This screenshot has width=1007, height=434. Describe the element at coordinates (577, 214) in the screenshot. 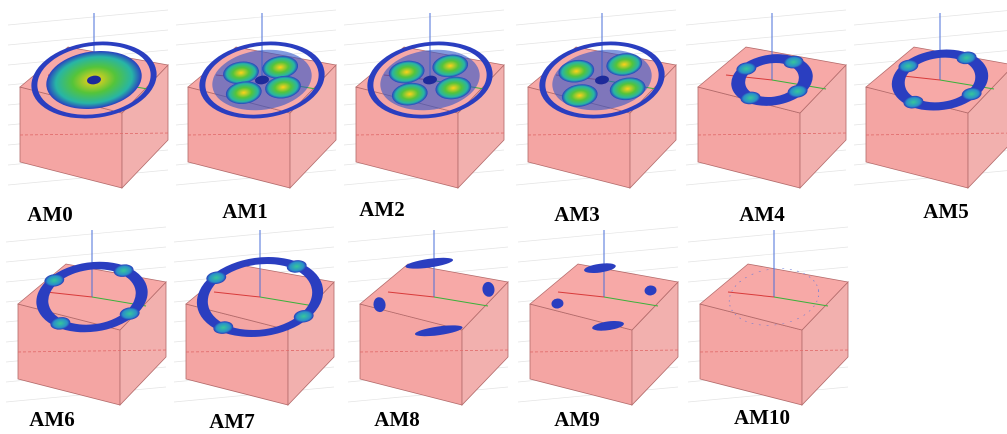

I see `panel-label: AM3` at that location.